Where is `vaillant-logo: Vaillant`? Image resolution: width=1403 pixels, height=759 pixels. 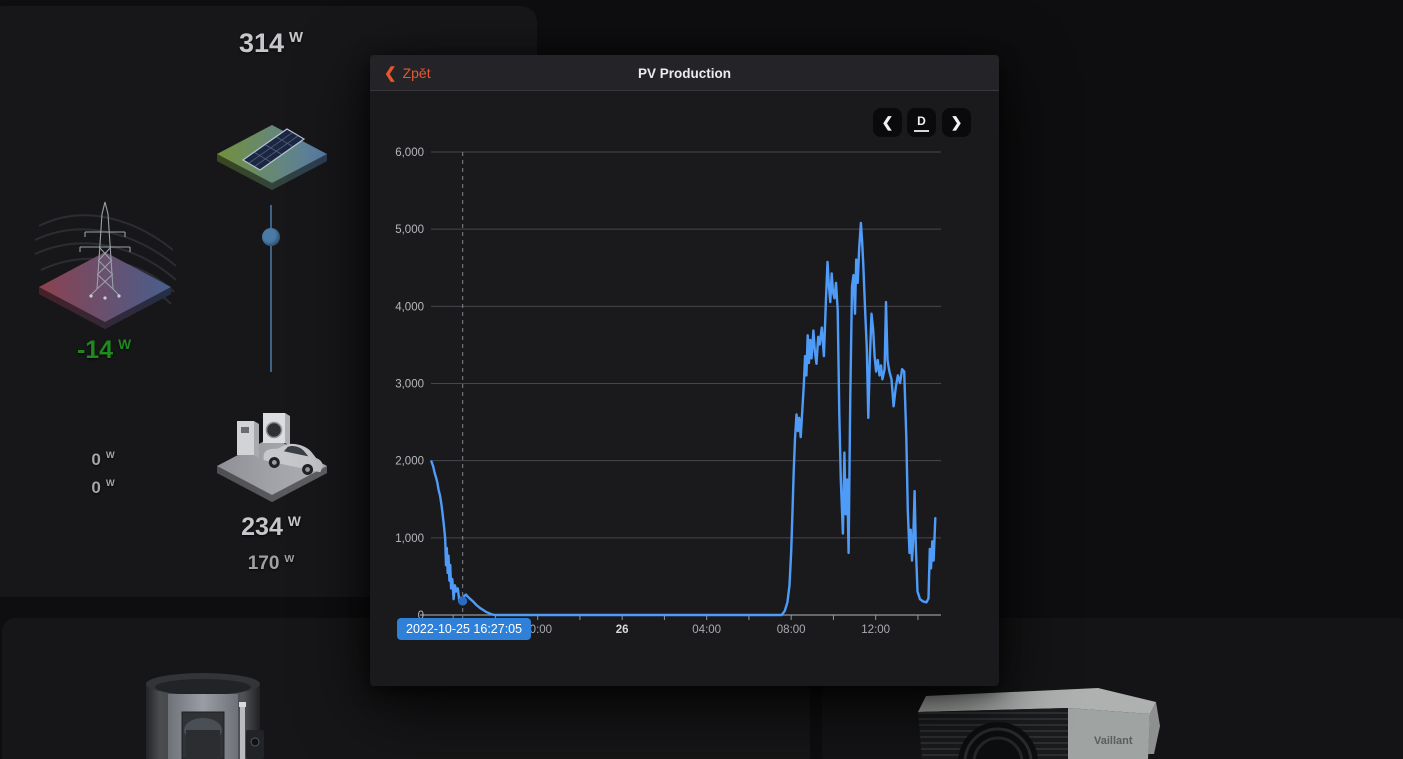
vaillant-logo: Vaillant is located at coordinates (1113, 741).